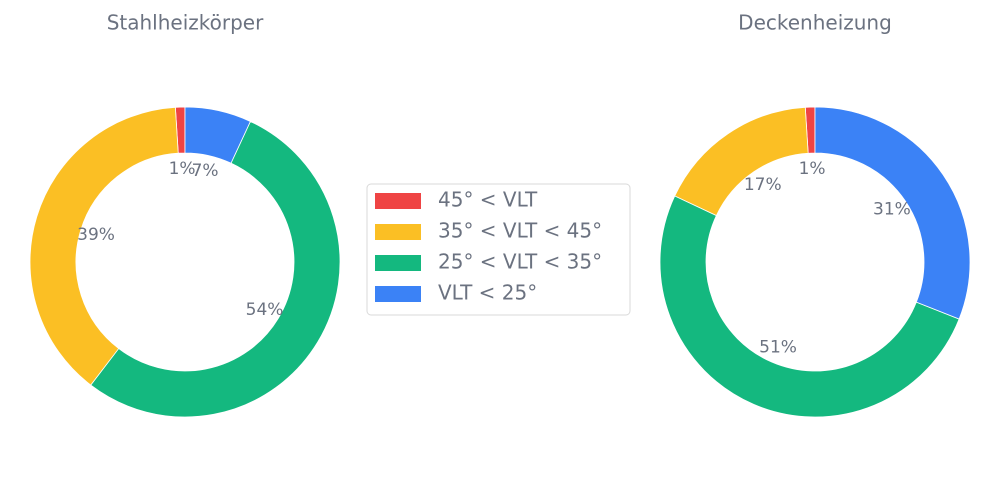  Describe the element at coordinates (265, 310) in the screenshot. I see `value-label: 54%` at that location.